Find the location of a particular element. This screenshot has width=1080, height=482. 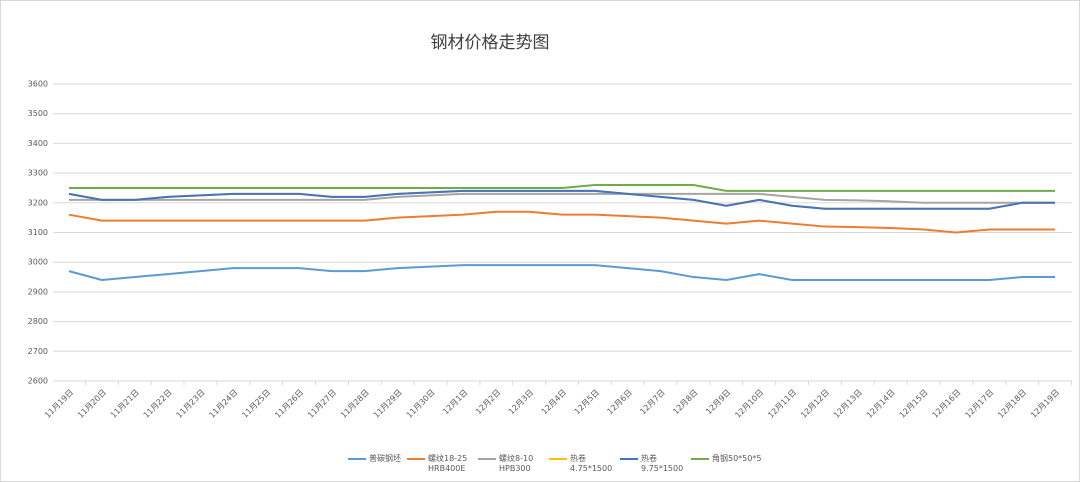

y-tick-label: 3400 is located at coordinates (38, 143).